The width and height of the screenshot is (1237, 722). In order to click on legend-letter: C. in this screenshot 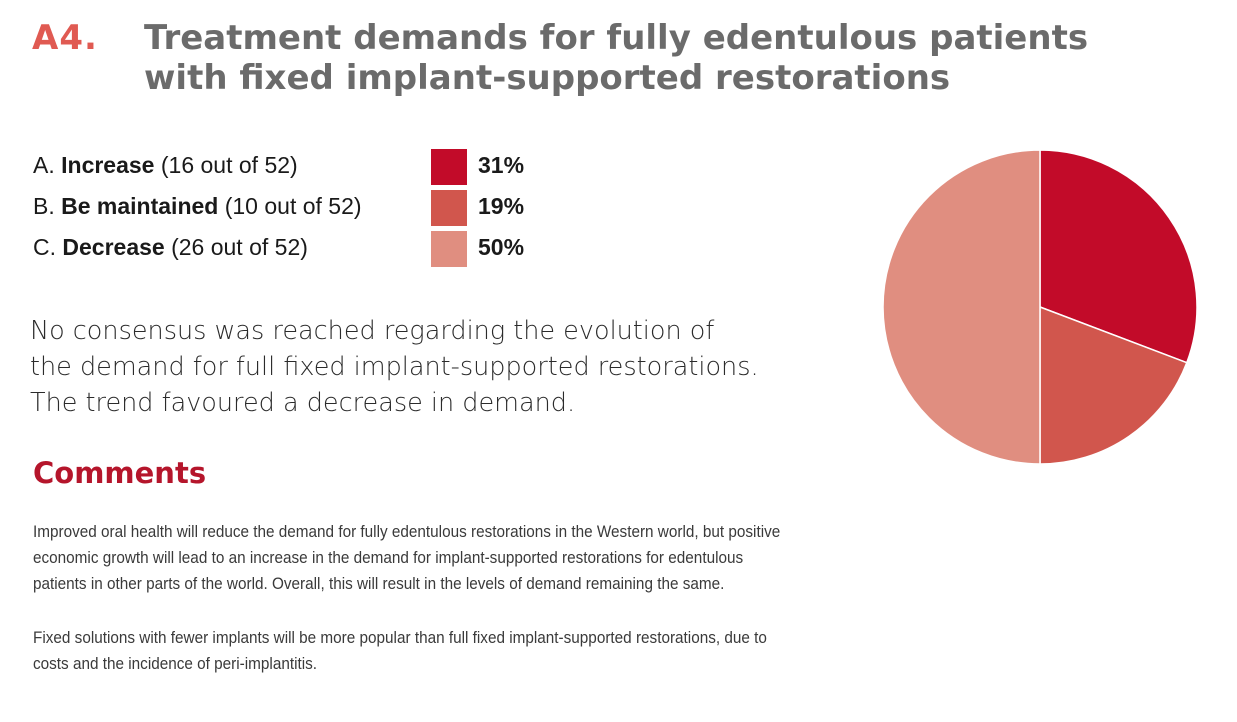, I will do `click(44, 247)`.